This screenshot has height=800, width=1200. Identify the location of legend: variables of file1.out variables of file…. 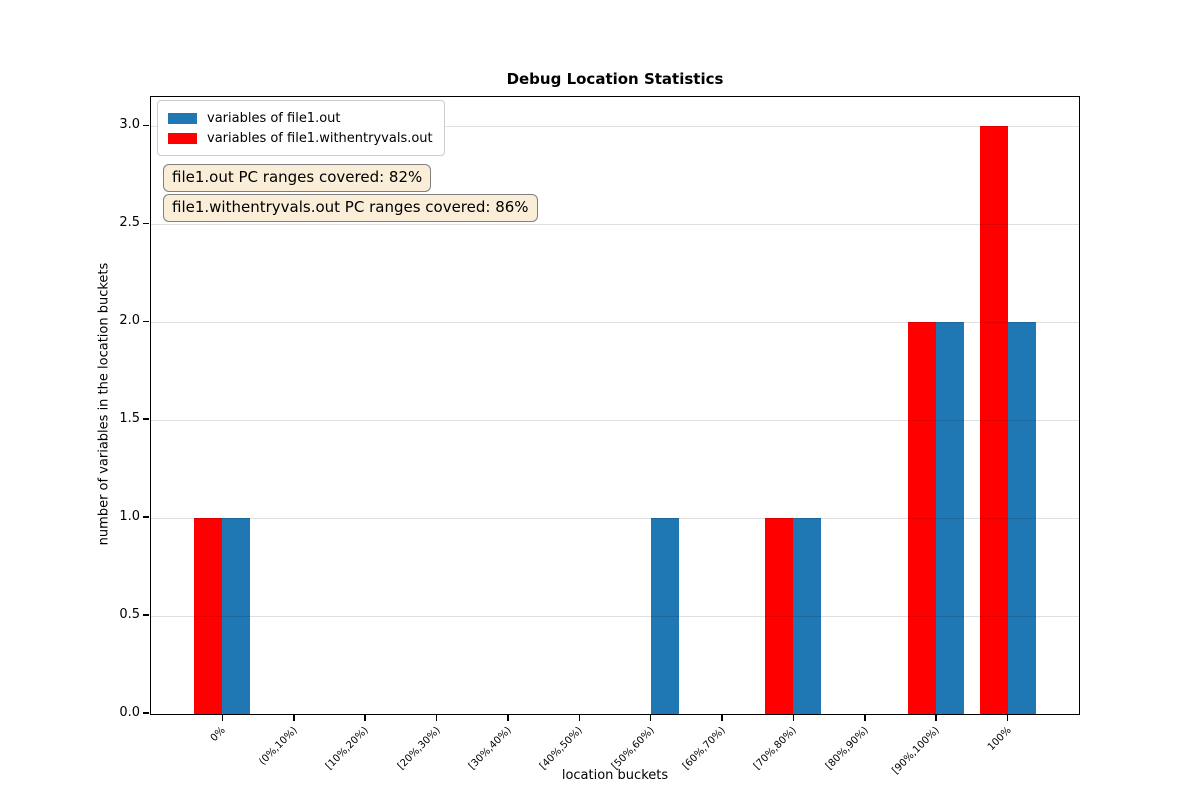
(301, 128).